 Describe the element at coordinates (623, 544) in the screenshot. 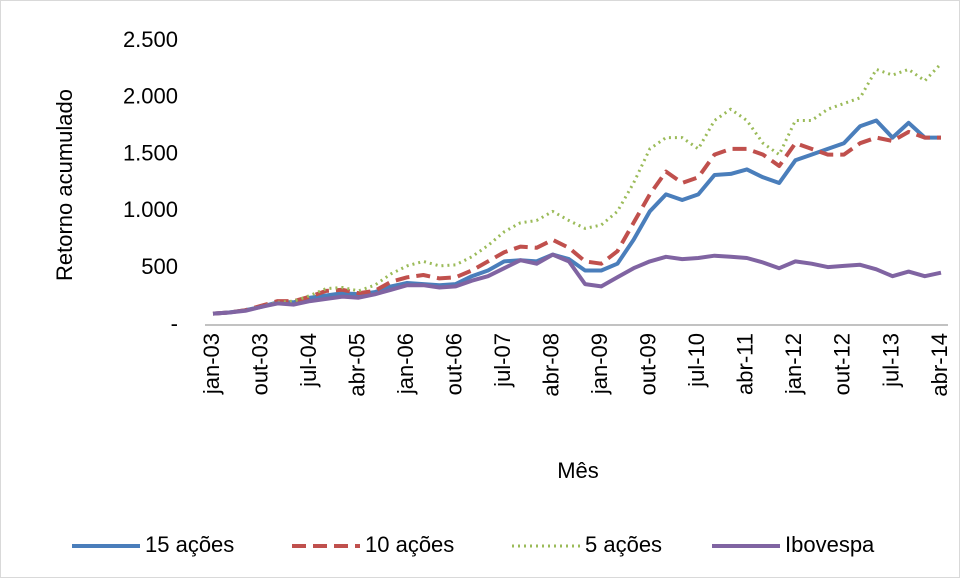

I see `legend-label: 5 ações` at that location.